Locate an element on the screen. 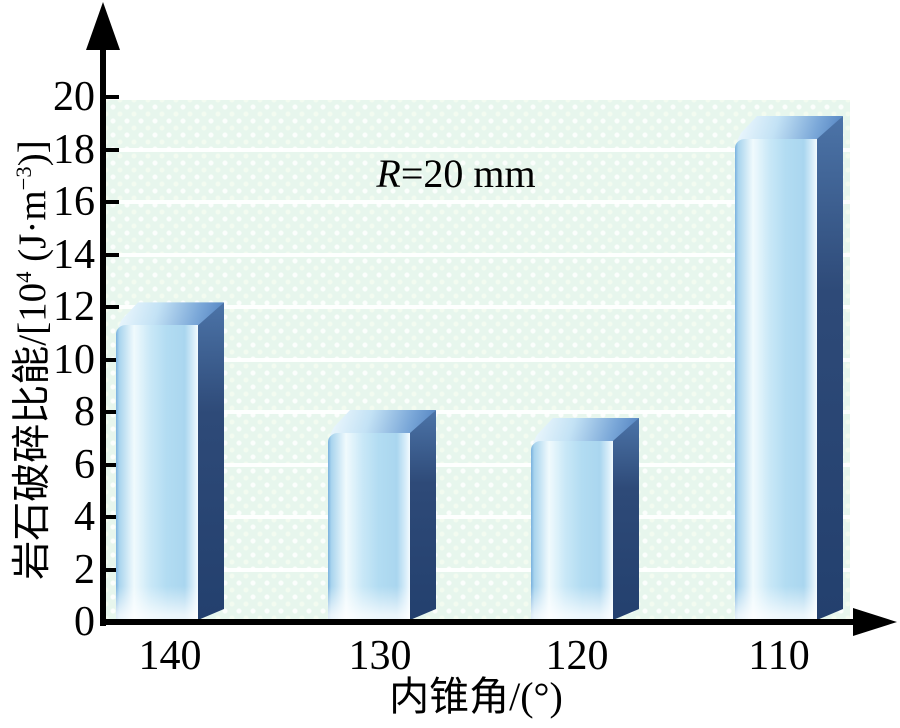 The height and width of the screenshot is (728, 900). y-tick-label: 20 is located at coordinates (74, 97).